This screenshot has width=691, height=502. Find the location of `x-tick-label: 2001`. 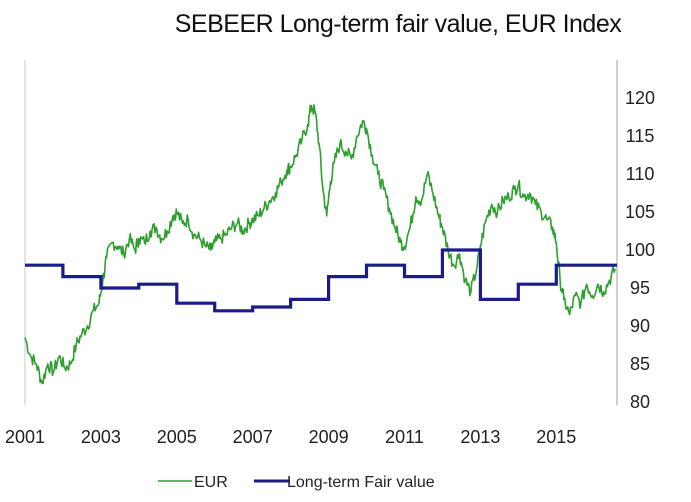

x-tick-label: 2001 is located at coordinates (25, 437).